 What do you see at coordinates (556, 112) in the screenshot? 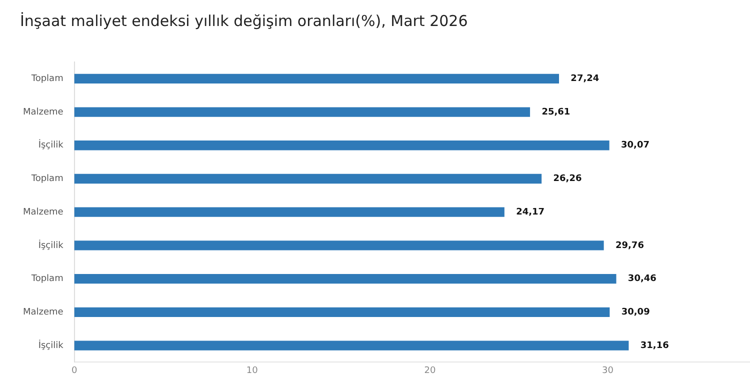
I see `data-label: 25,61` at bounding box center [556, 112].